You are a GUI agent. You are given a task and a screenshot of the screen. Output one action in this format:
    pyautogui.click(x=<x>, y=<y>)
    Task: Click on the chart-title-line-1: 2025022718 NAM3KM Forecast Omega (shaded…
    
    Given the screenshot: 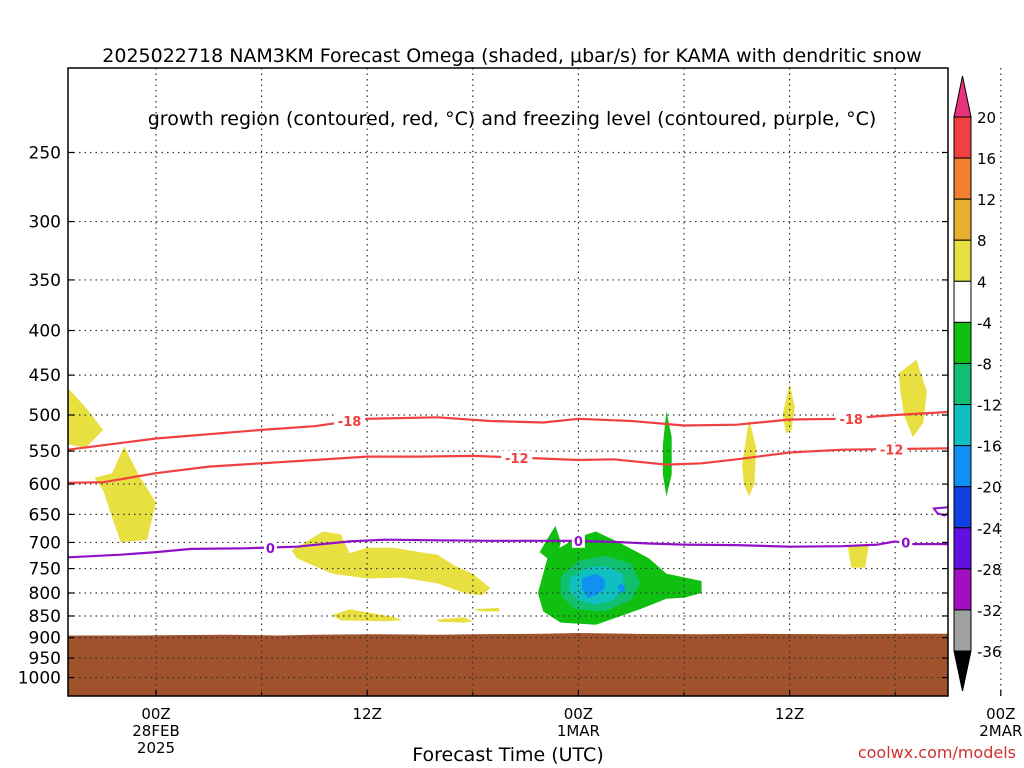 What is the action you would take?
    pyautogui.click(x=512, y=56)
    